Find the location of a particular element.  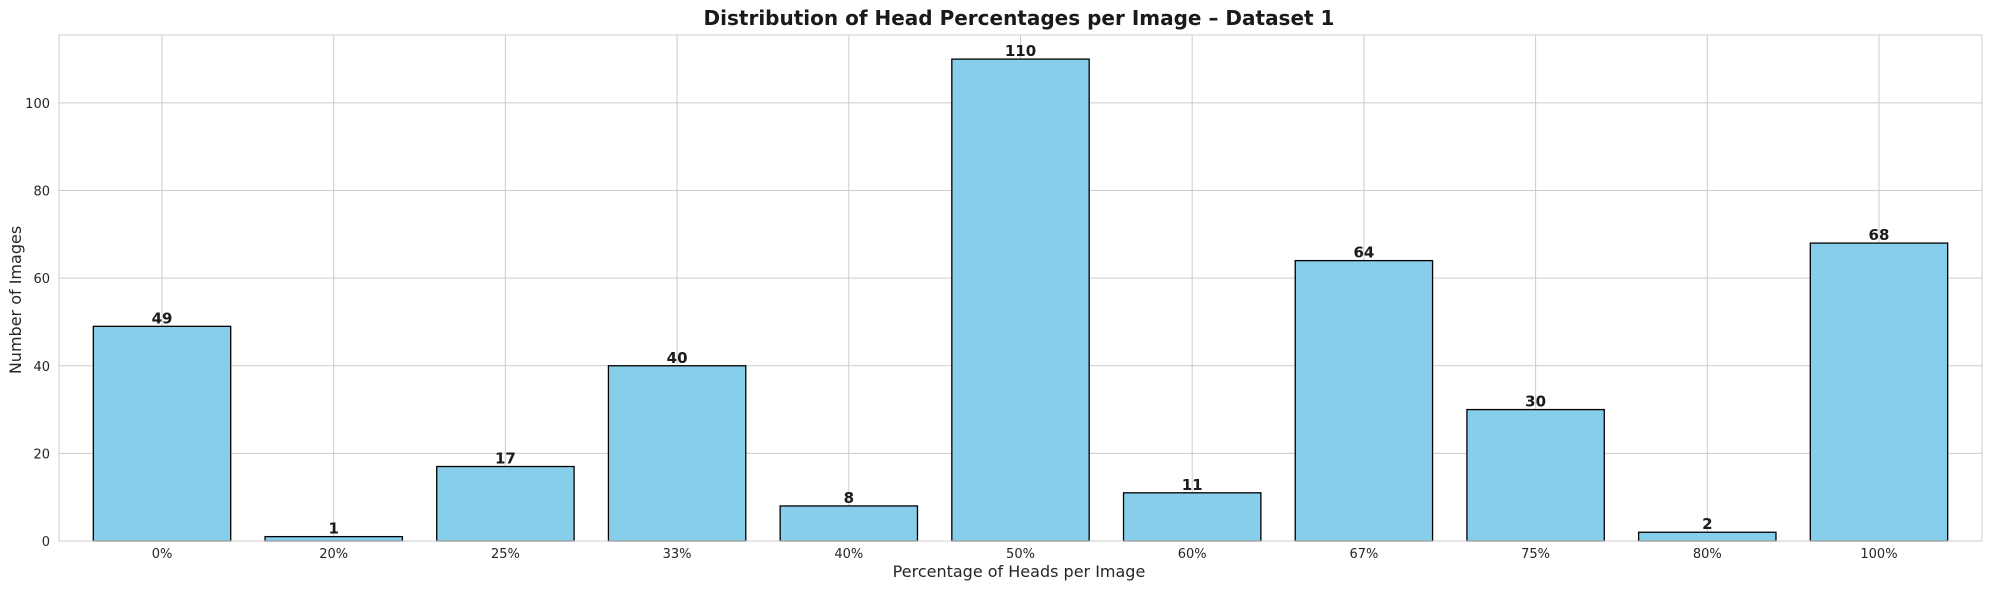

x-tick-label: 0% is located at coordinates (162, 554).